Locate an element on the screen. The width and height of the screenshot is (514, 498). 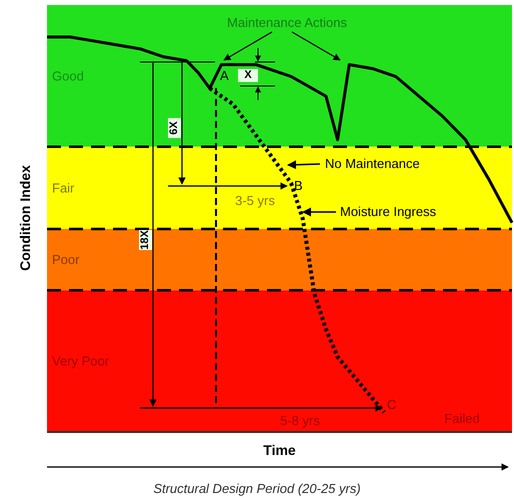
annotation: X is located at coordinates (248, 75).